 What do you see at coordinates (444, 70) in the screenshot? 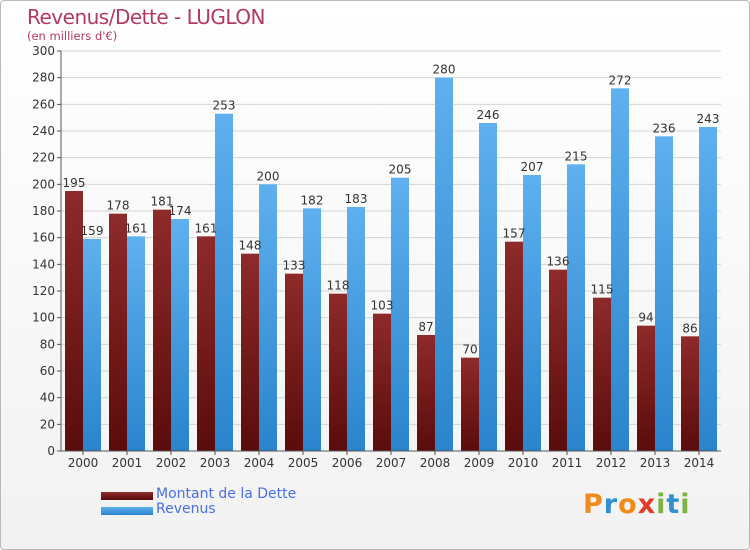
I see `data-label-revenus: 280` at bounding box center [444, 70].